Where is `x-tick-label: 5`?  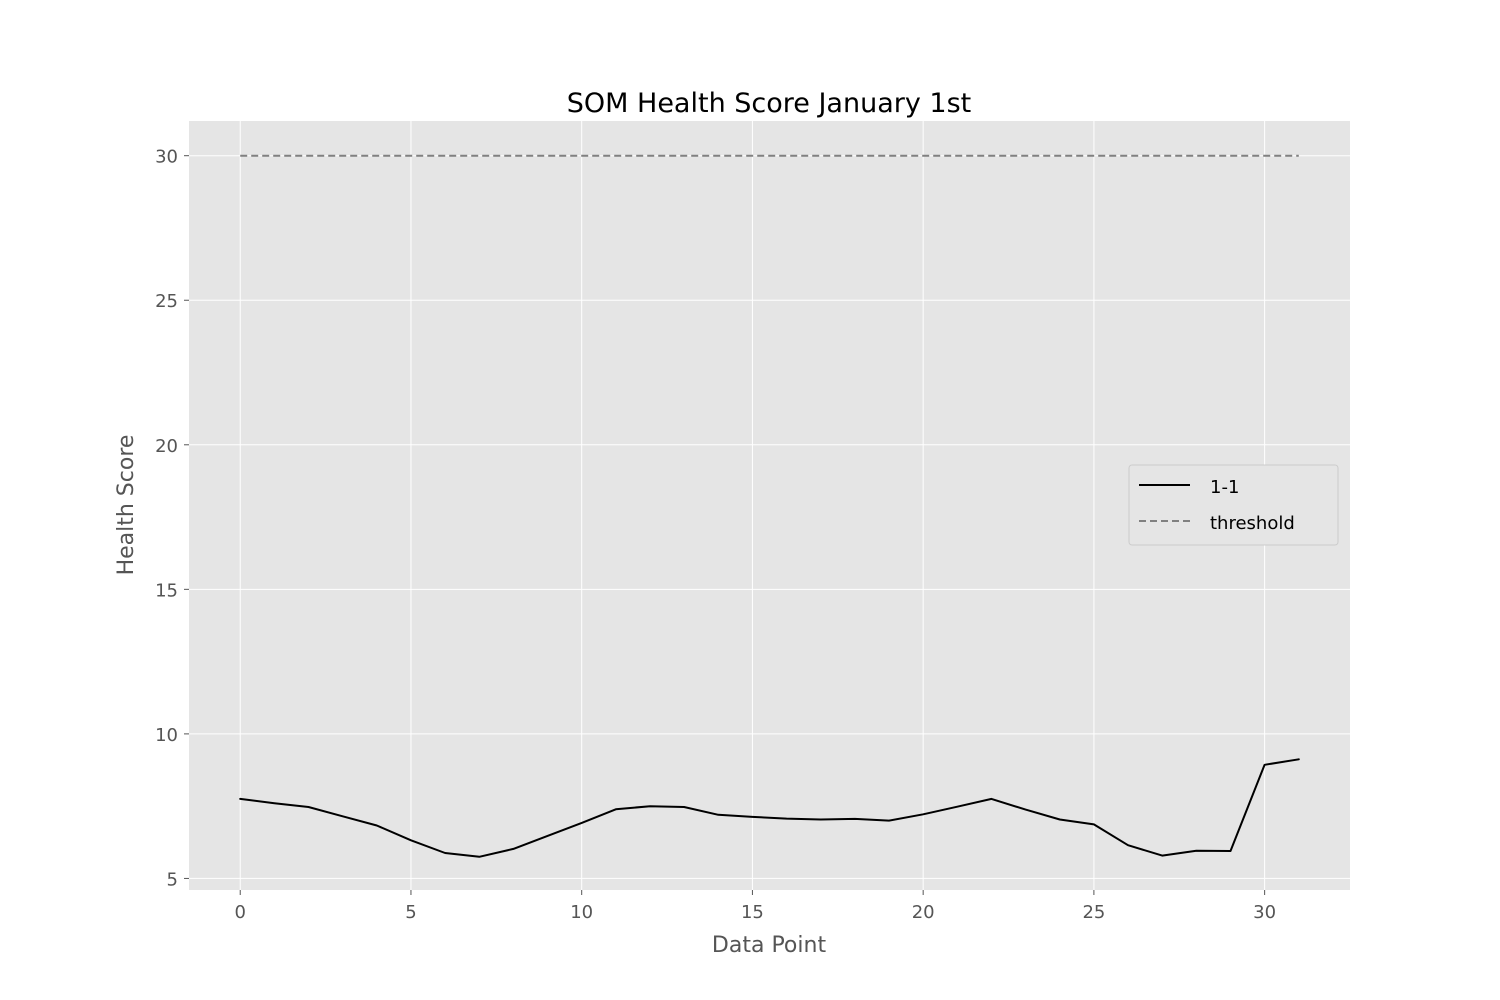 x-tick-label: 5 is located at coordinates (410, 912).